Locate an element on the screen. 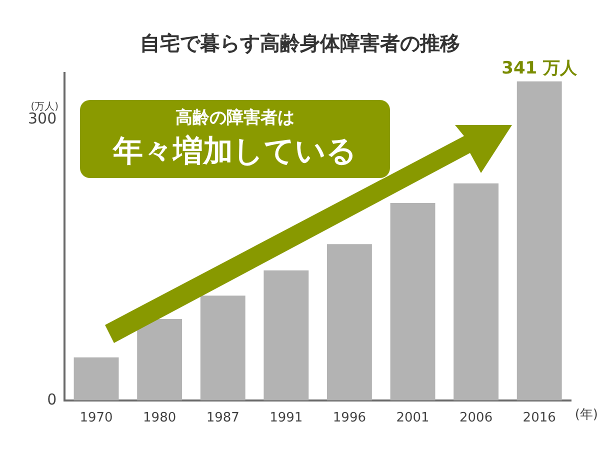 The image size is (600, 450). annotation: 年々増加している is located at coordinates (235, 152).